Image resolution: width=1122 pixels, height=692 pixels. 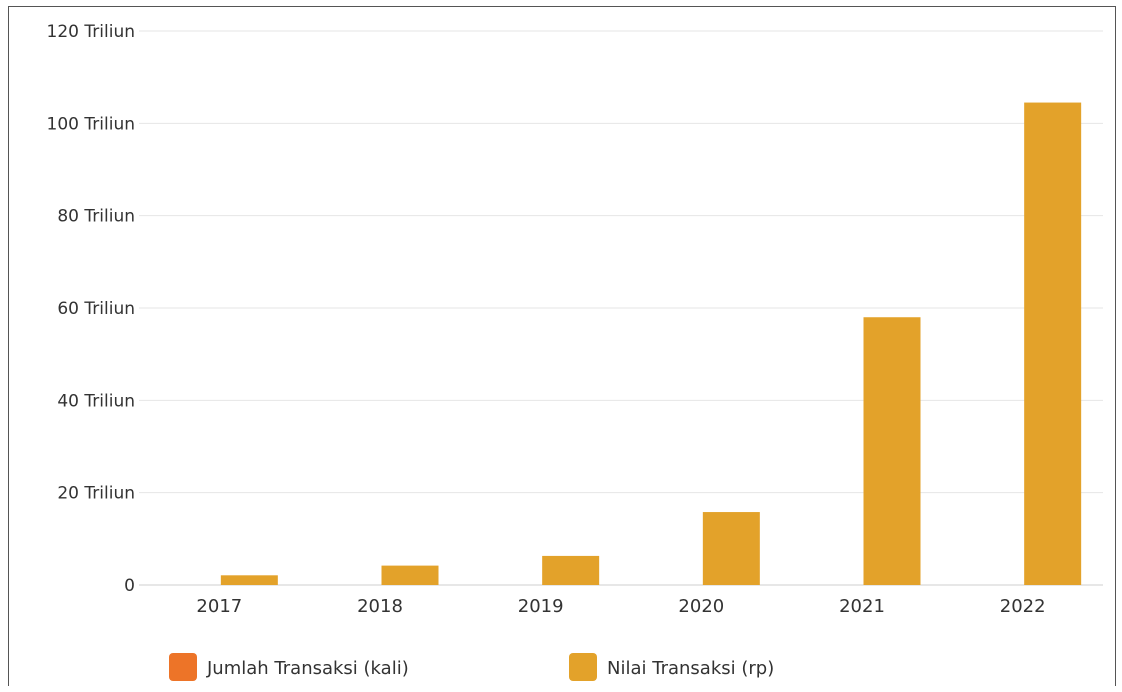 What do you see at coordinates (219, 606) in the screenshot?
I see `x-tick-label: 2017` at bounding box center [219, 606].